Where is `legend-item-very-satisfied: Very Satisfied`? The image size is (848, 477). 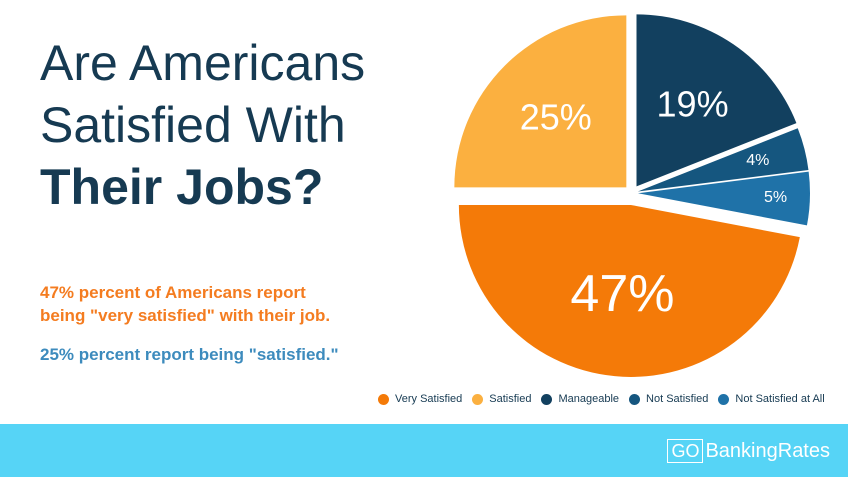 legend-item-very-satisfied: Very Satisfied is located at coordinates (420, 399).